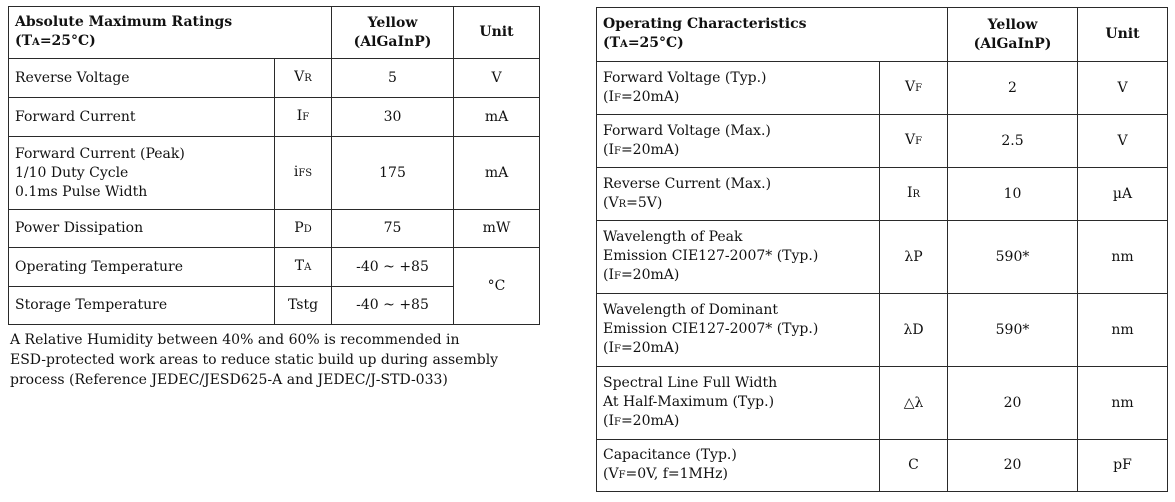 Image resolution: width=1175 pixels, height=502 pixels. What do you see at coordinates (913, 257) in the screenshot?
I see `symbol-cell: λP` at bounding box center [913, 257].